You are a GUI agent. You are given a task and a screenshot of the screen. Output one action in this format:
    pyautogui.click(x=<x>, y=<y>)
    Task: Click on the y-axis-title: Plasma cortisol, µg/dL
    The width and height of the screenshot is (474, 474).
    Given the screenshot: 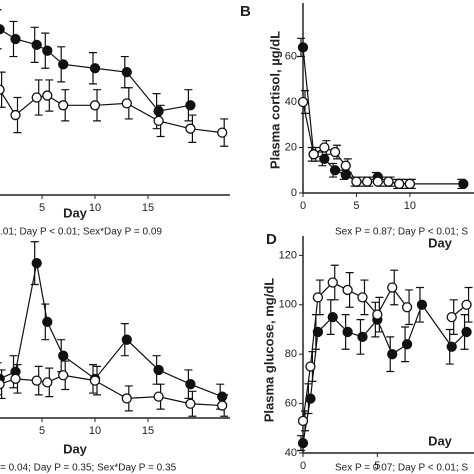 What is the action you would take?
    pyautogui.click(x=274, y=100)
    